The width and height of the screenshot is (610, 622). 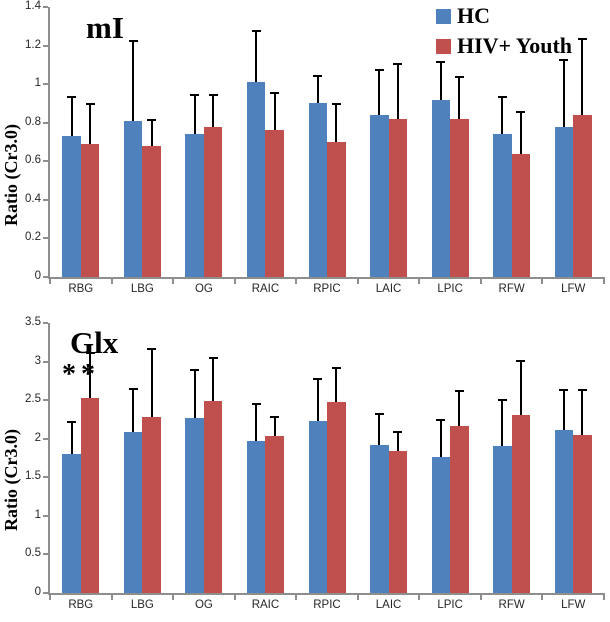 What do you see at coordinates (564, 201) in the screenshot?
I see `bar-hc-lfw` at bounding box center [564, 201].